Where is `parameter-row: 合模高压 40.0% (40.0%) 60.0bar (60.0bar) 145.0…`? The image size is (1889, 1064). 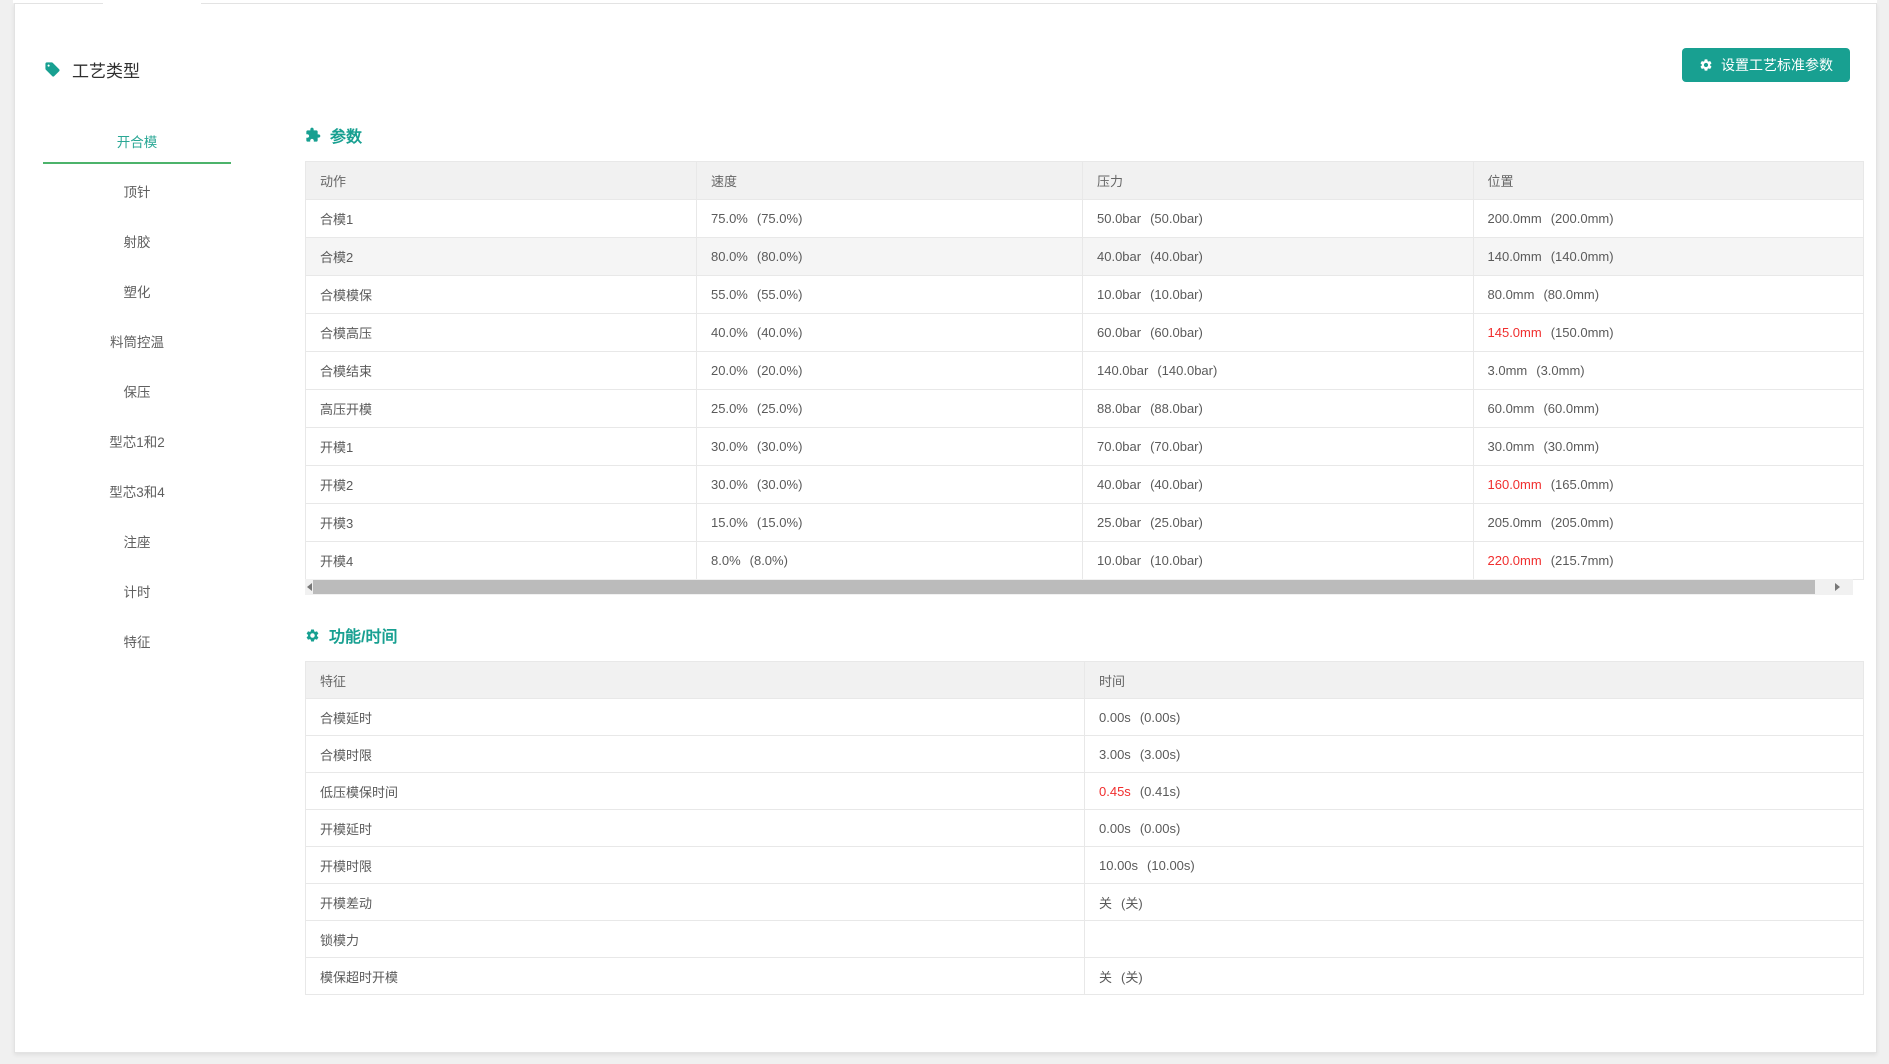
parameter-row: 合模高压 40.0% (40.0%) 60.0bar (60.0bar) 145.0… is located at coordinates (1084, 332).